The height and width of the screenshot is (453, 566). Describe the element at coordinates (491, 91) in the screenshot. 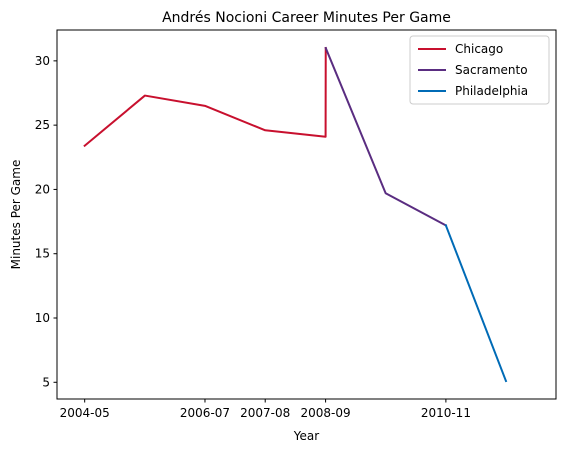

I see `legend-label: Philadelphia` at that location.